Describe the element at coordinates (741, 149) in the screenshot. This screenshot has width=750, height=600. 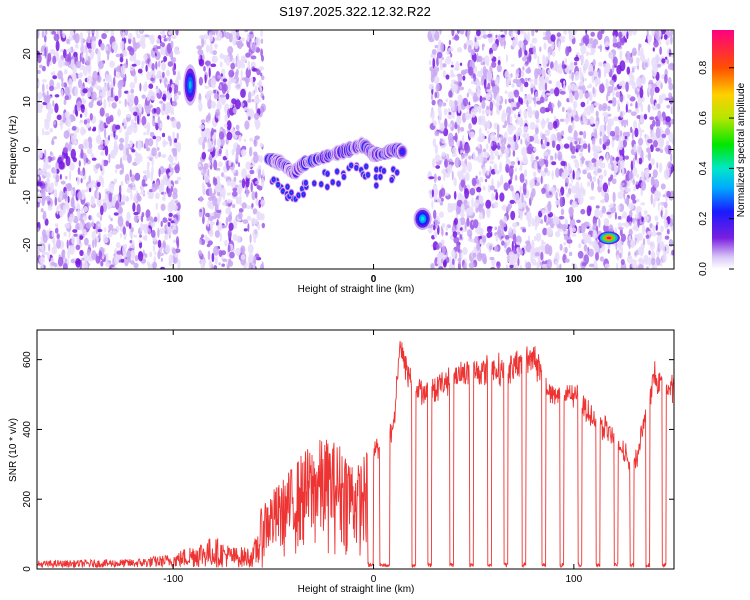
I see `colorbar-label: Normalized spectral amplitude` at that location.